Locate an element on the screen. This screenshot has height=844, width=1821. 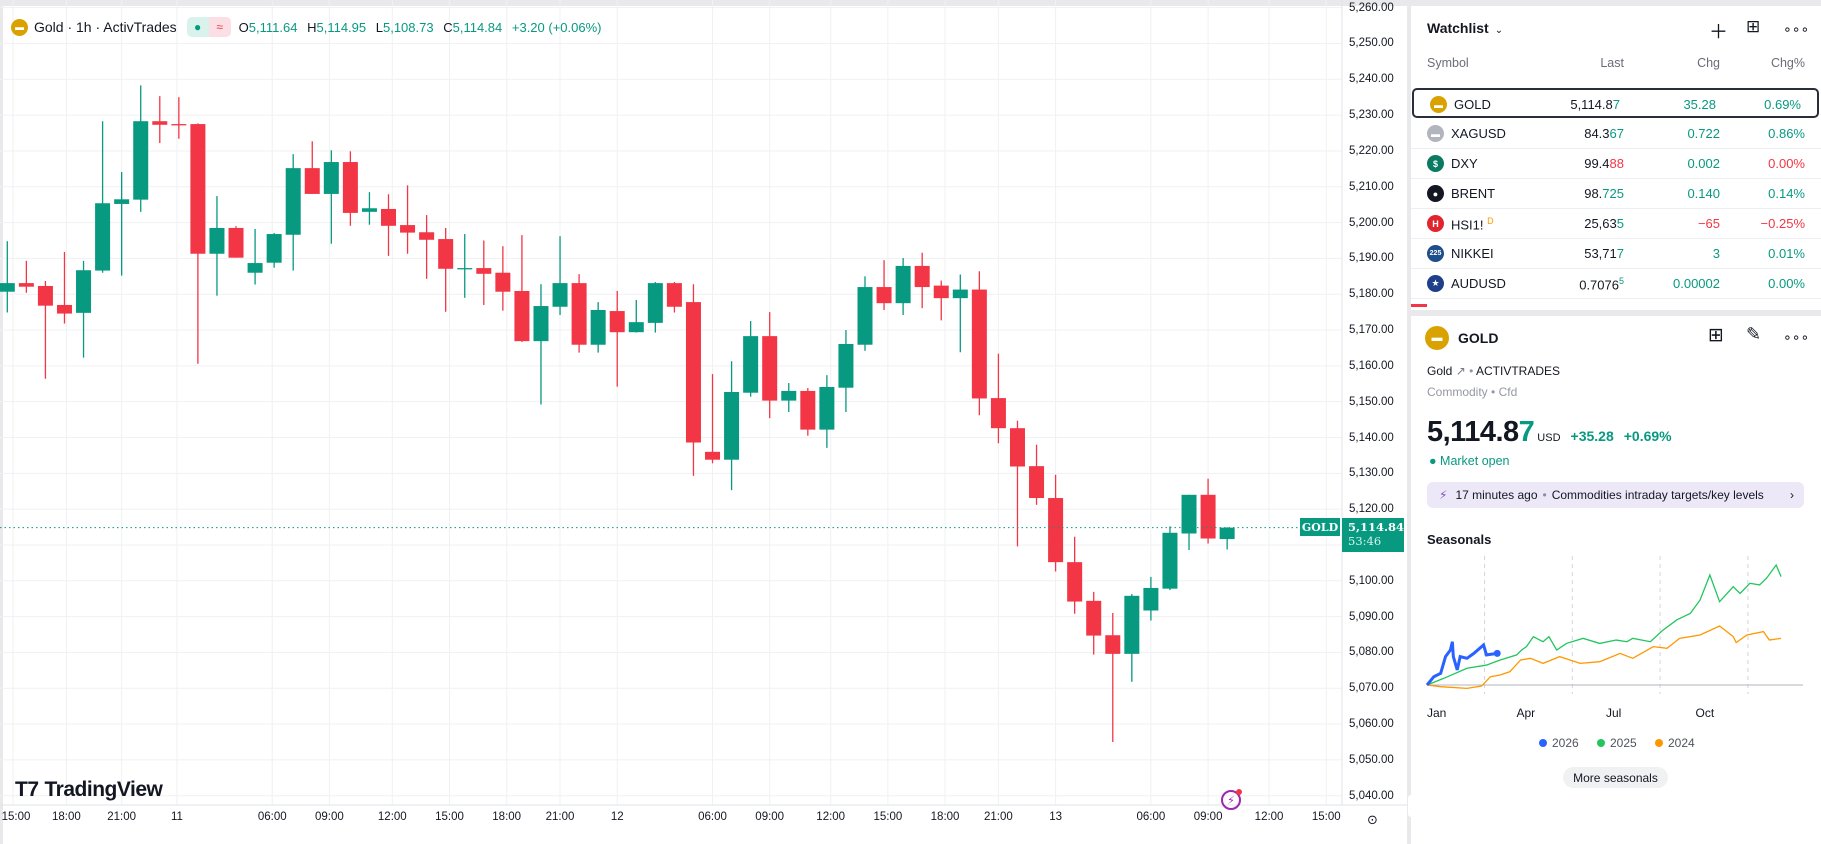
watchlist-row: ▬ GOLD 5,114.87 35.28 0.69% is located at coordinates (1615, 103).